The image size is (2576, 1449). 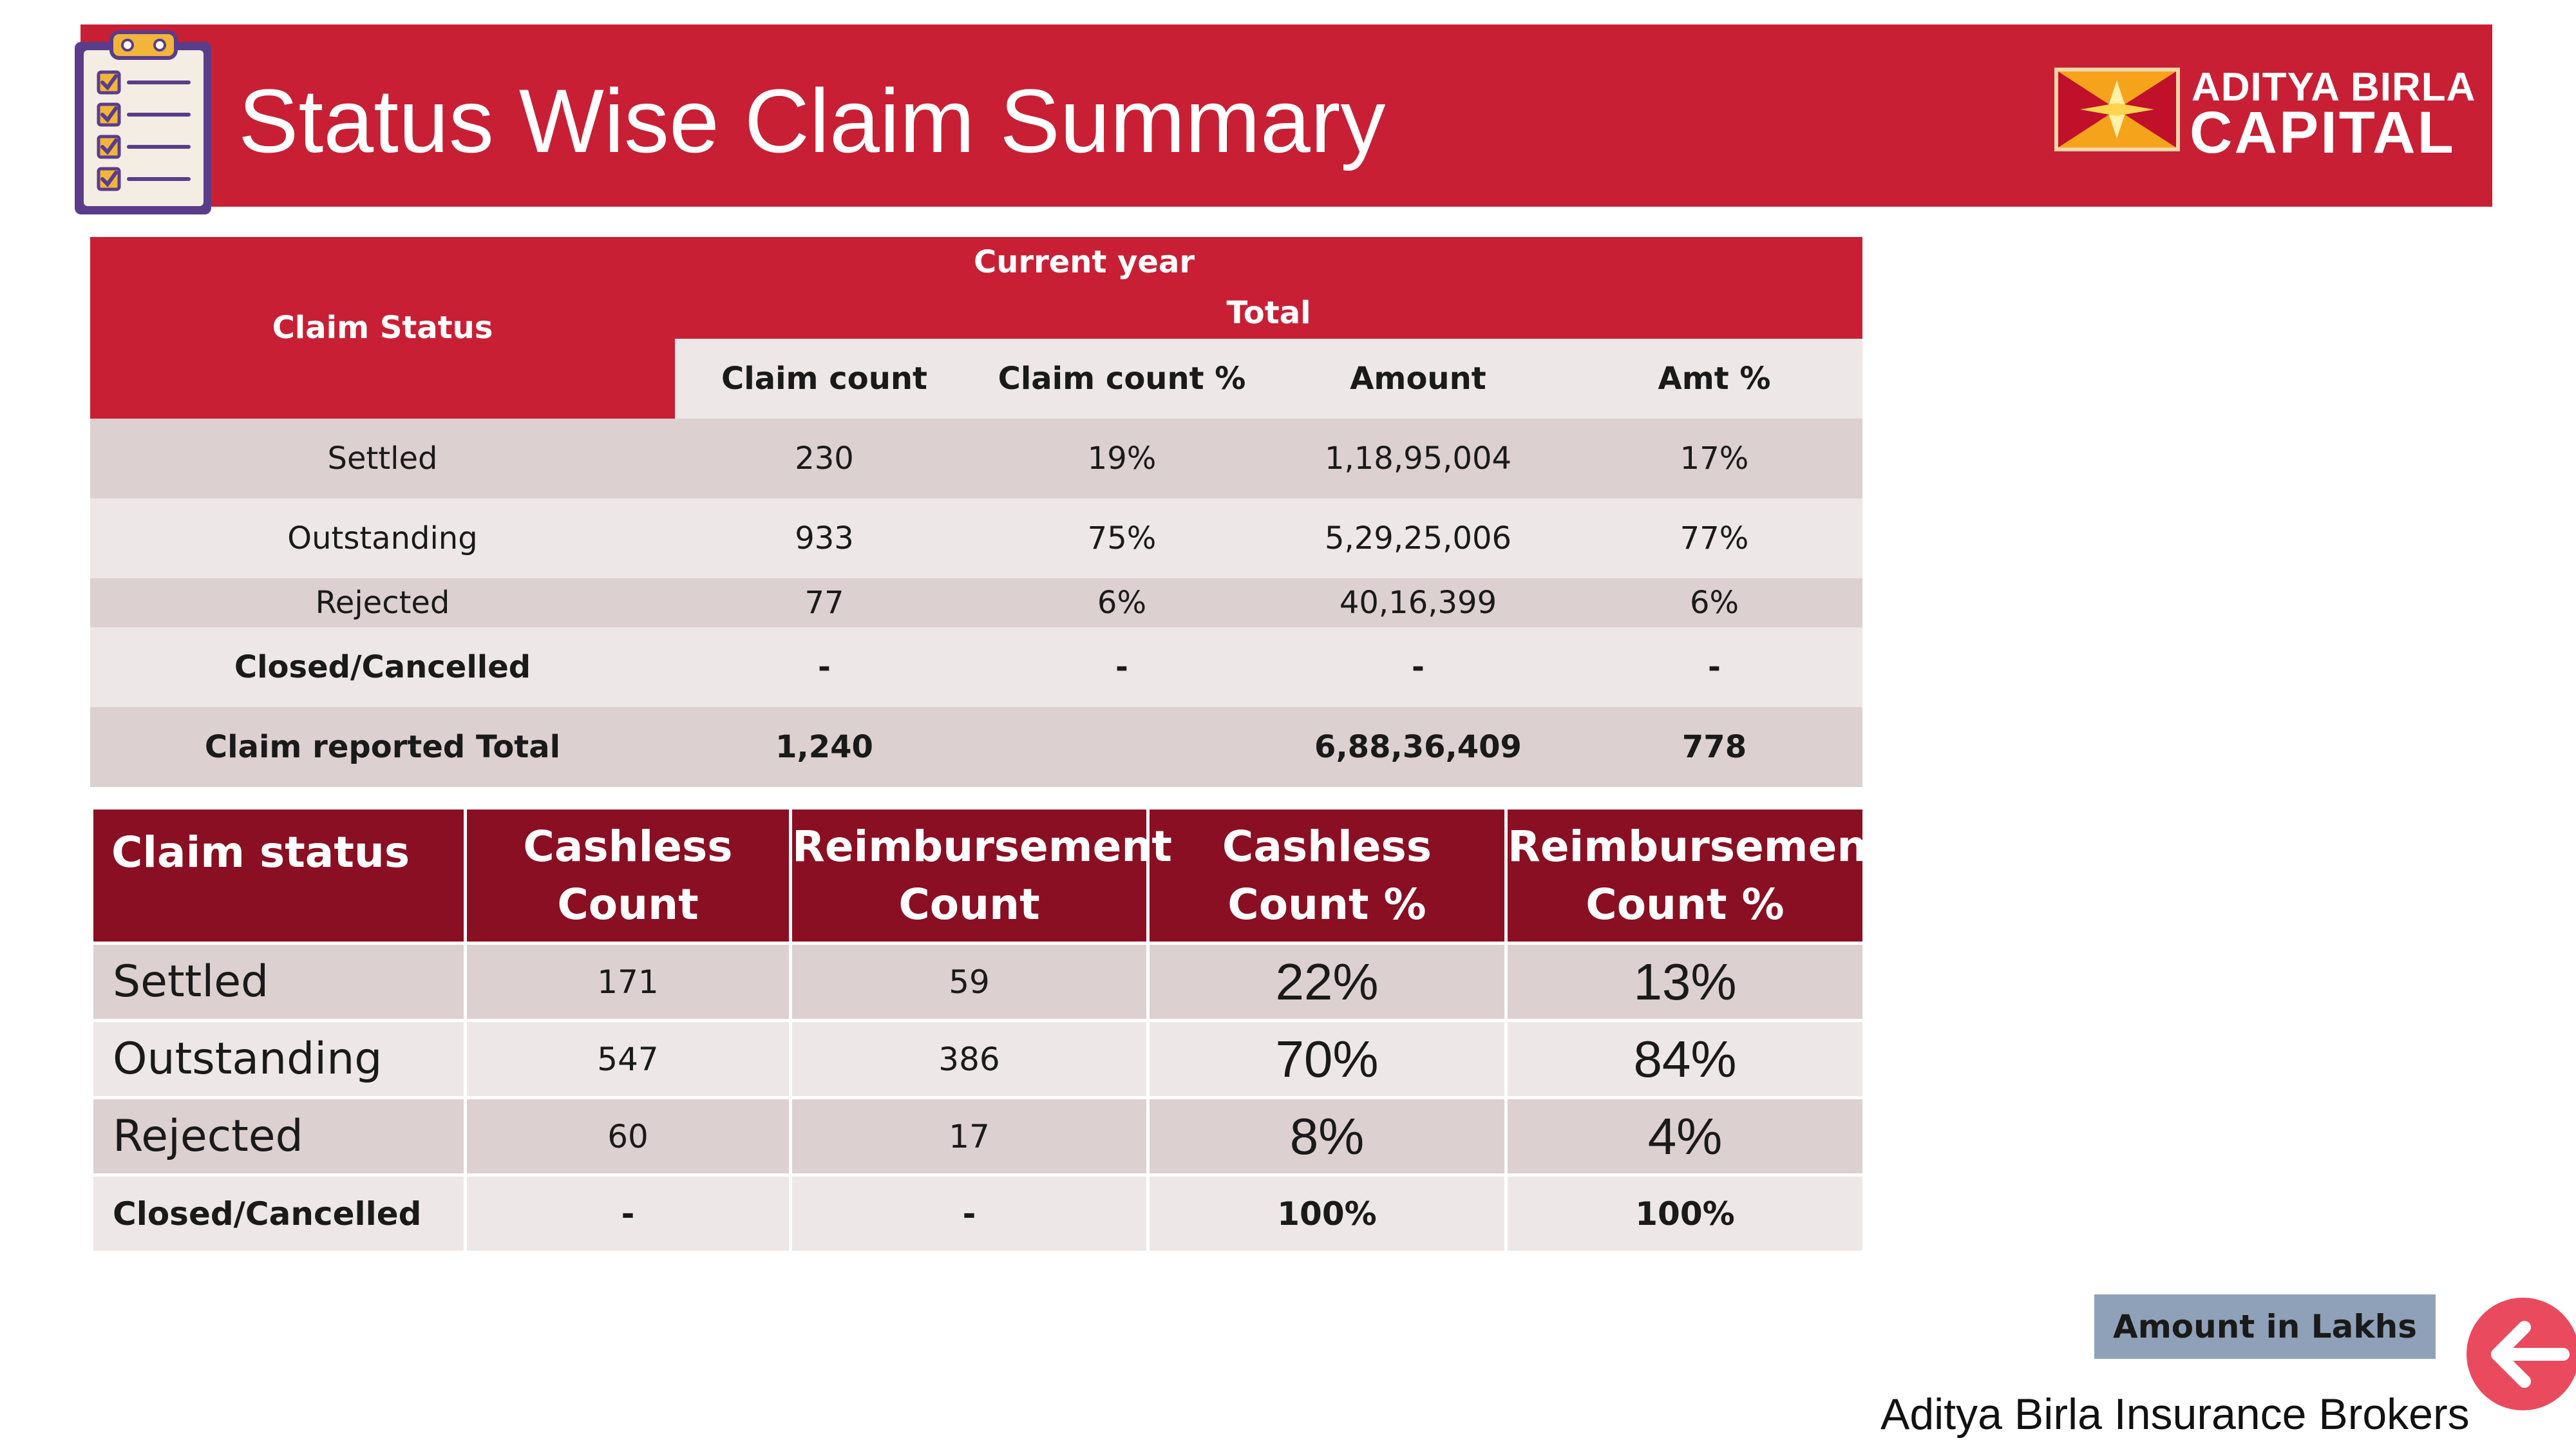 I want to click on cashless-count: 547, so click(x=628, y=1059).